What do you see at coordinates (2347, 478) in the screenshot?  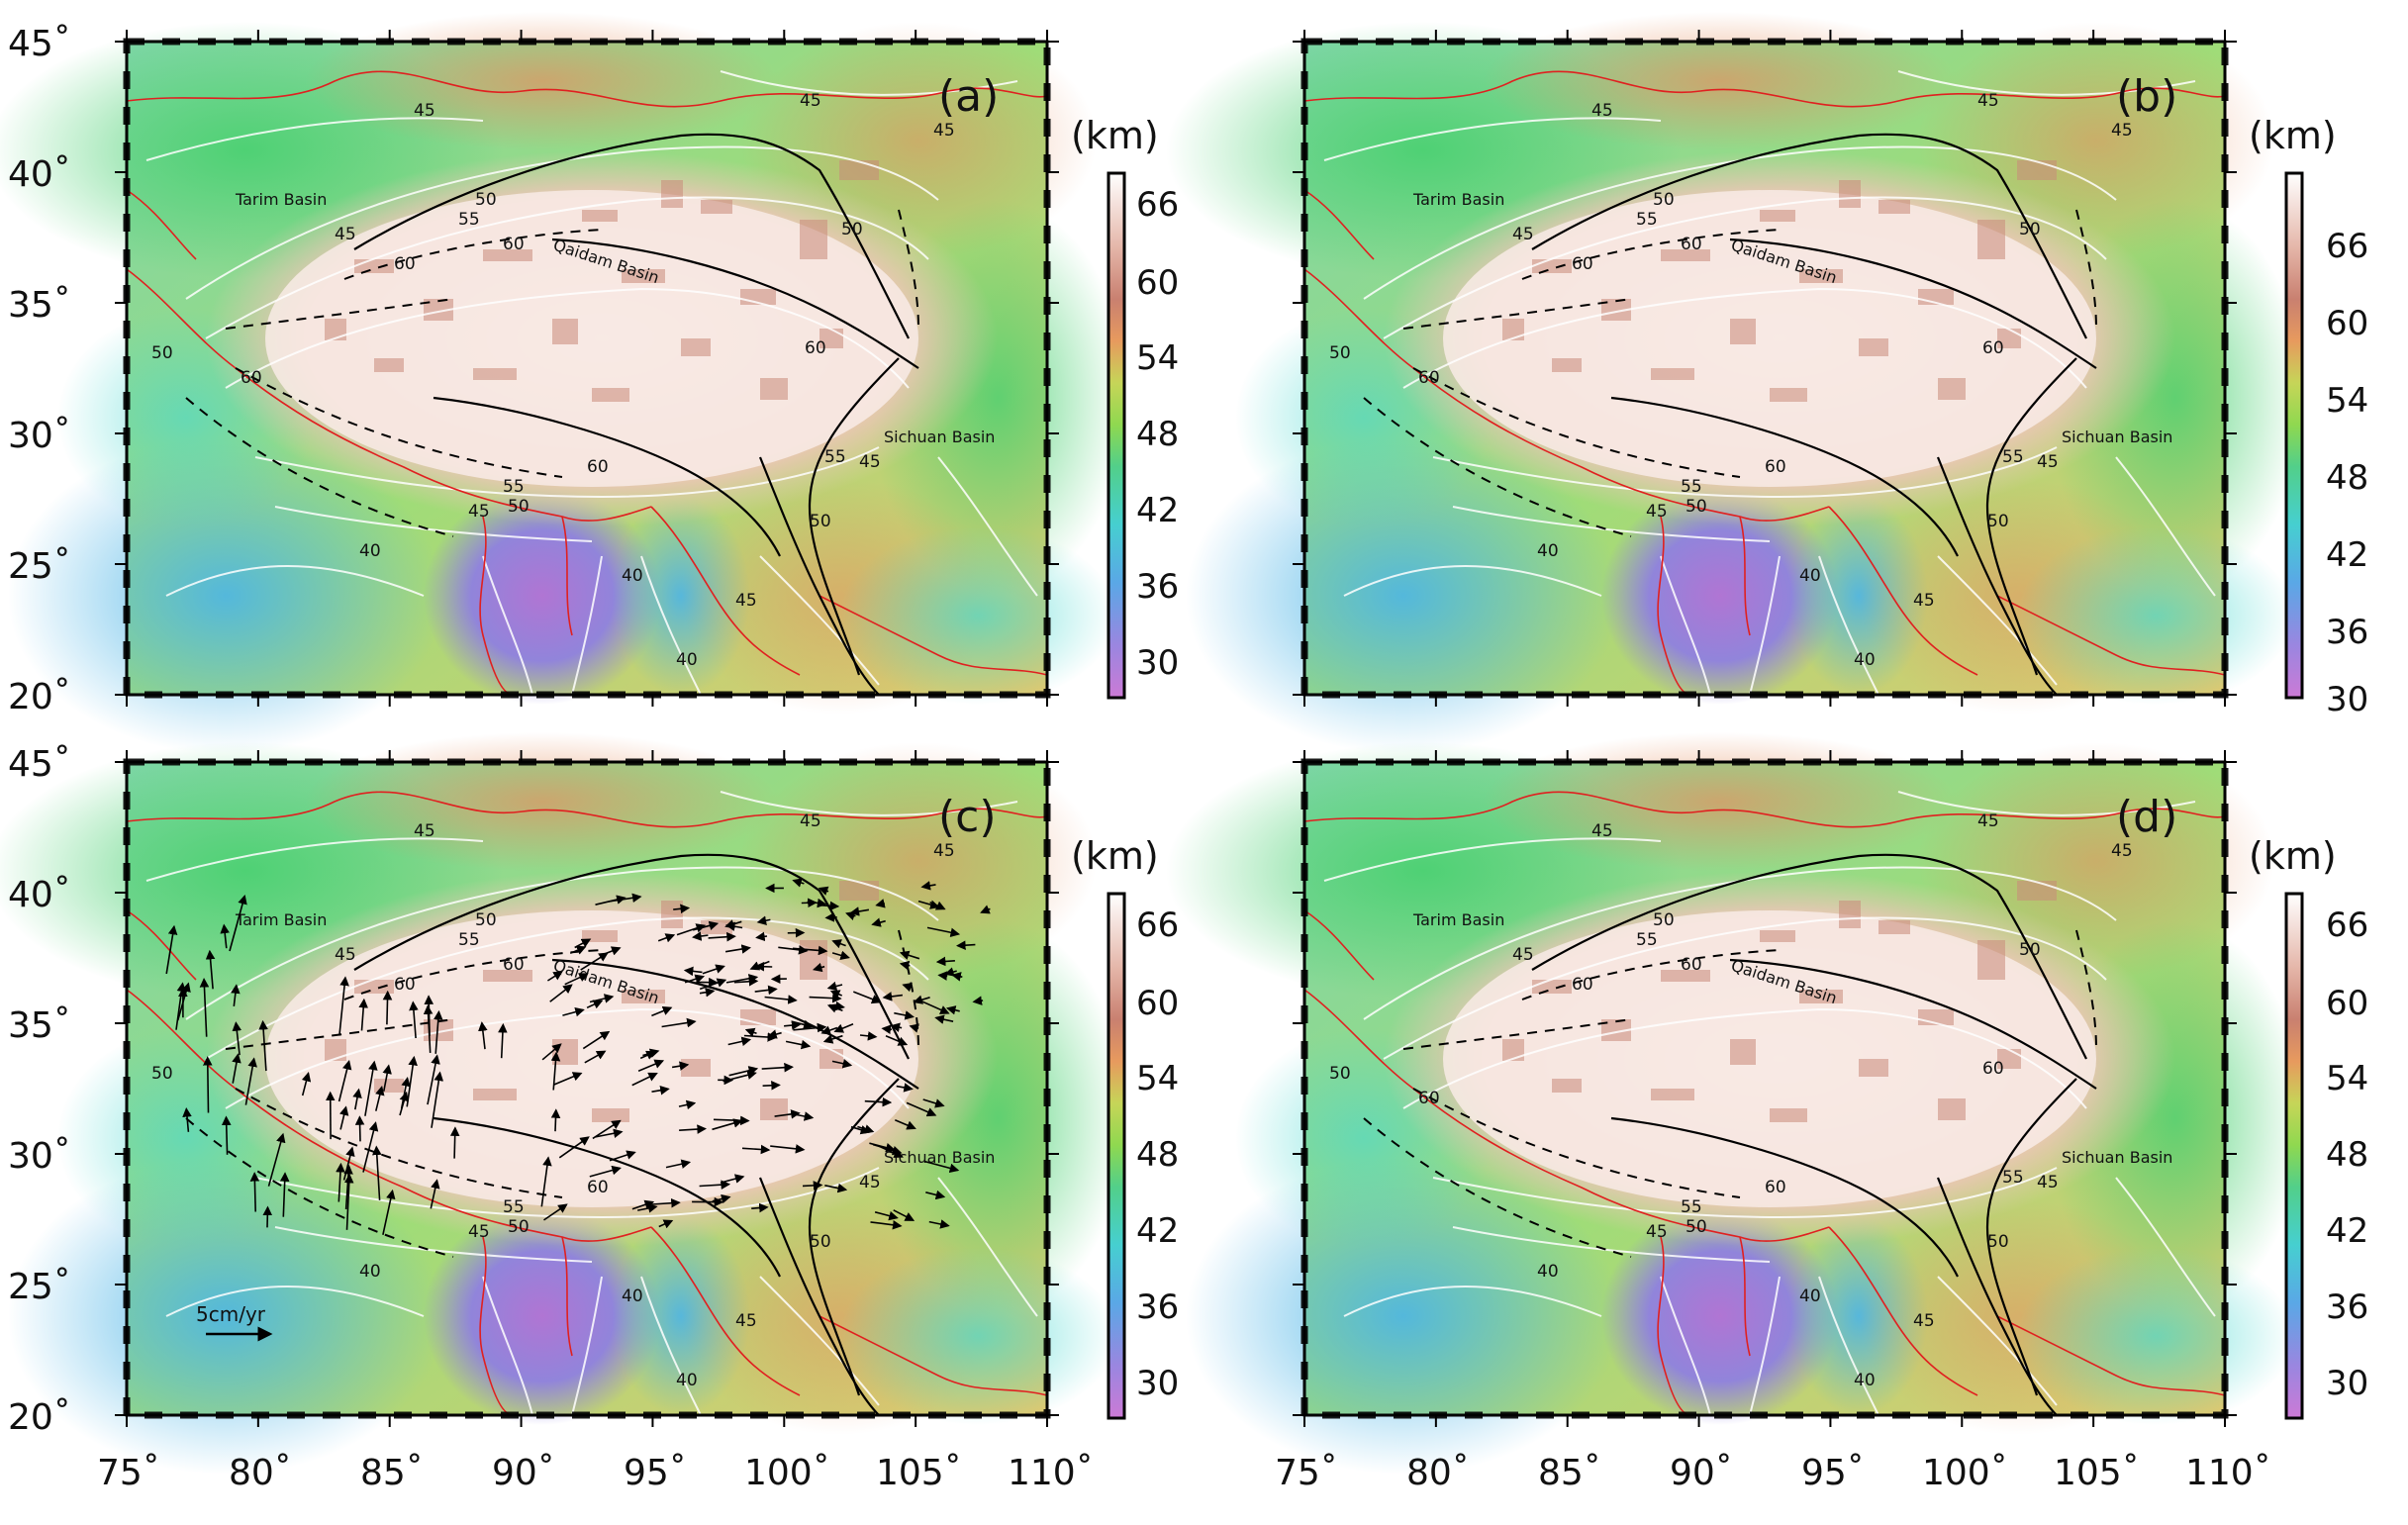 I see `svg-text: 48` at bounding box center [2347, 478].